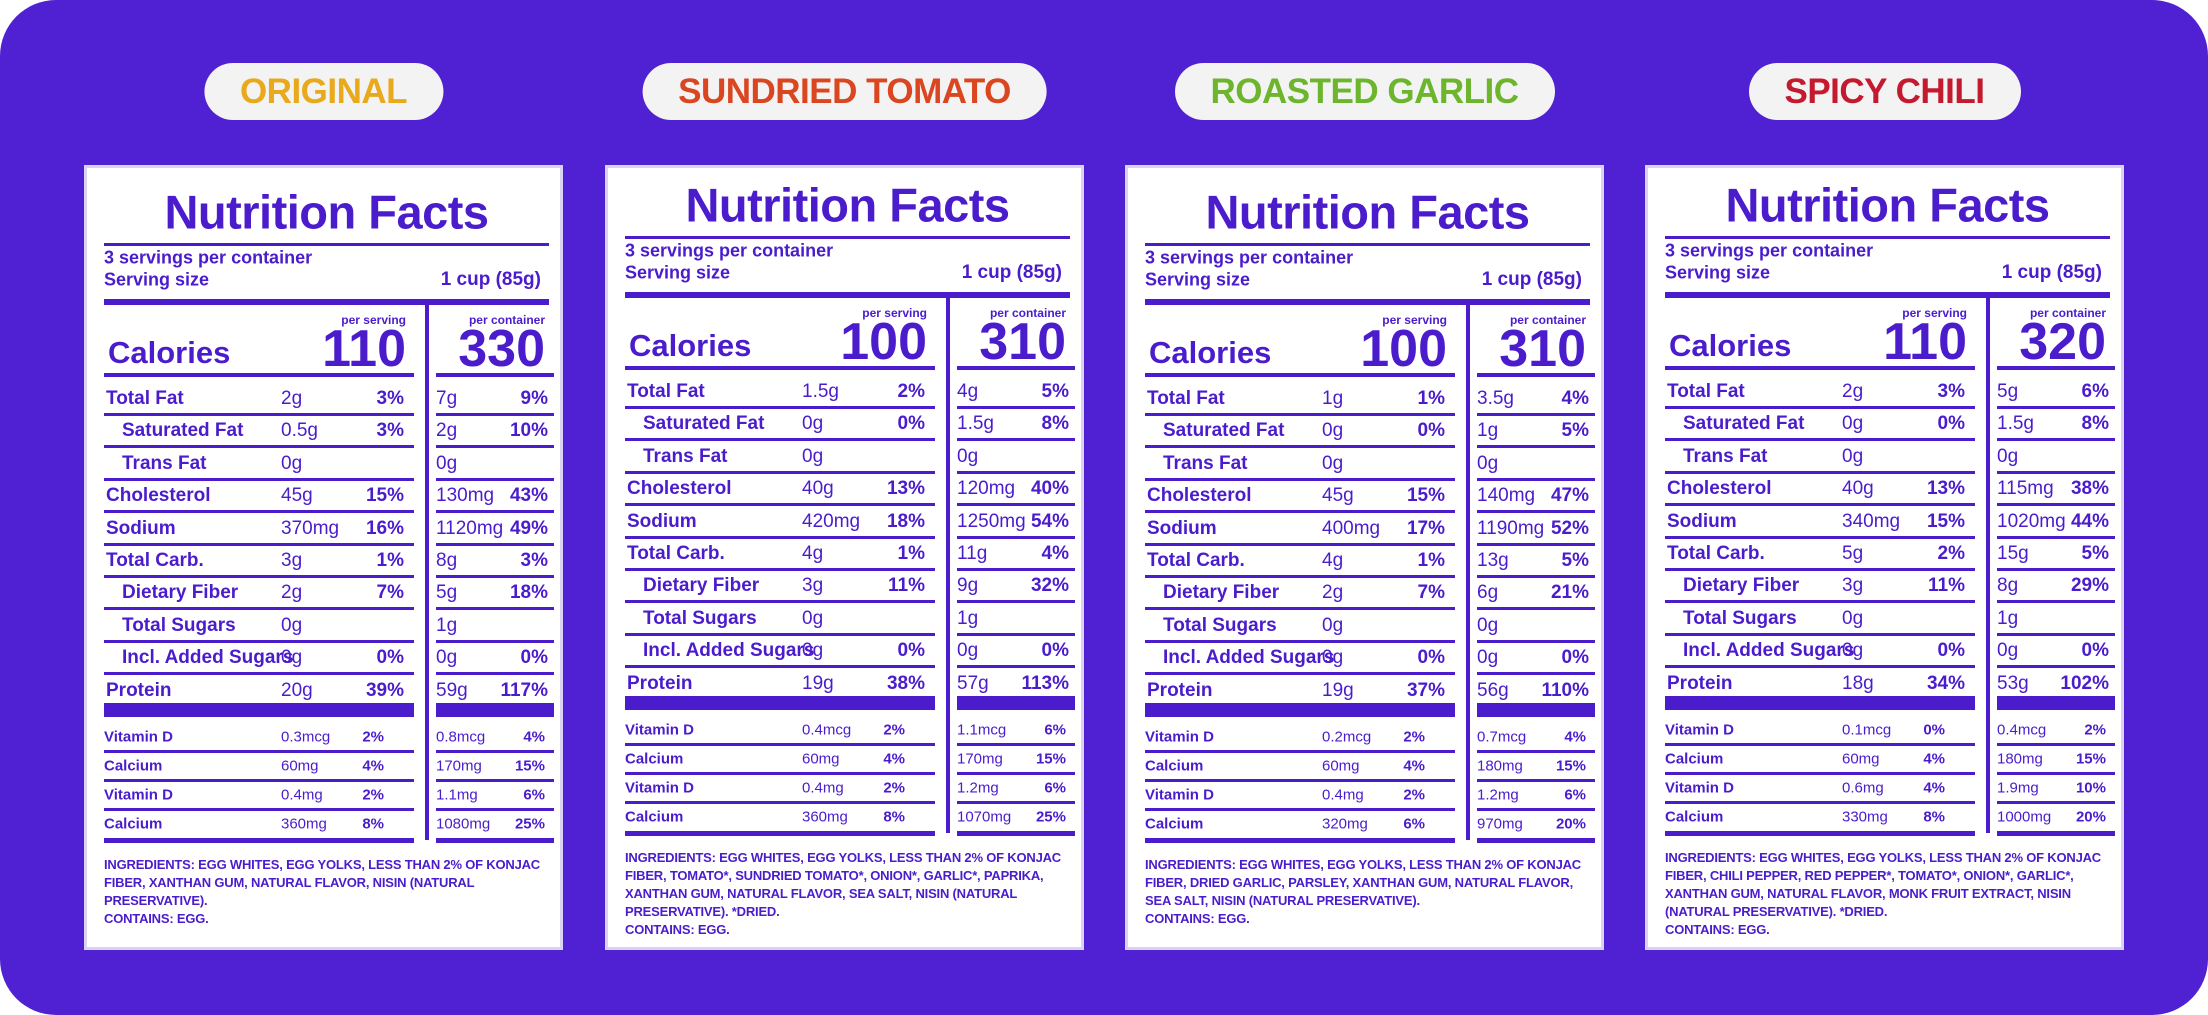  I want to click on per-serving-label: per serving, so click(1414, 320).